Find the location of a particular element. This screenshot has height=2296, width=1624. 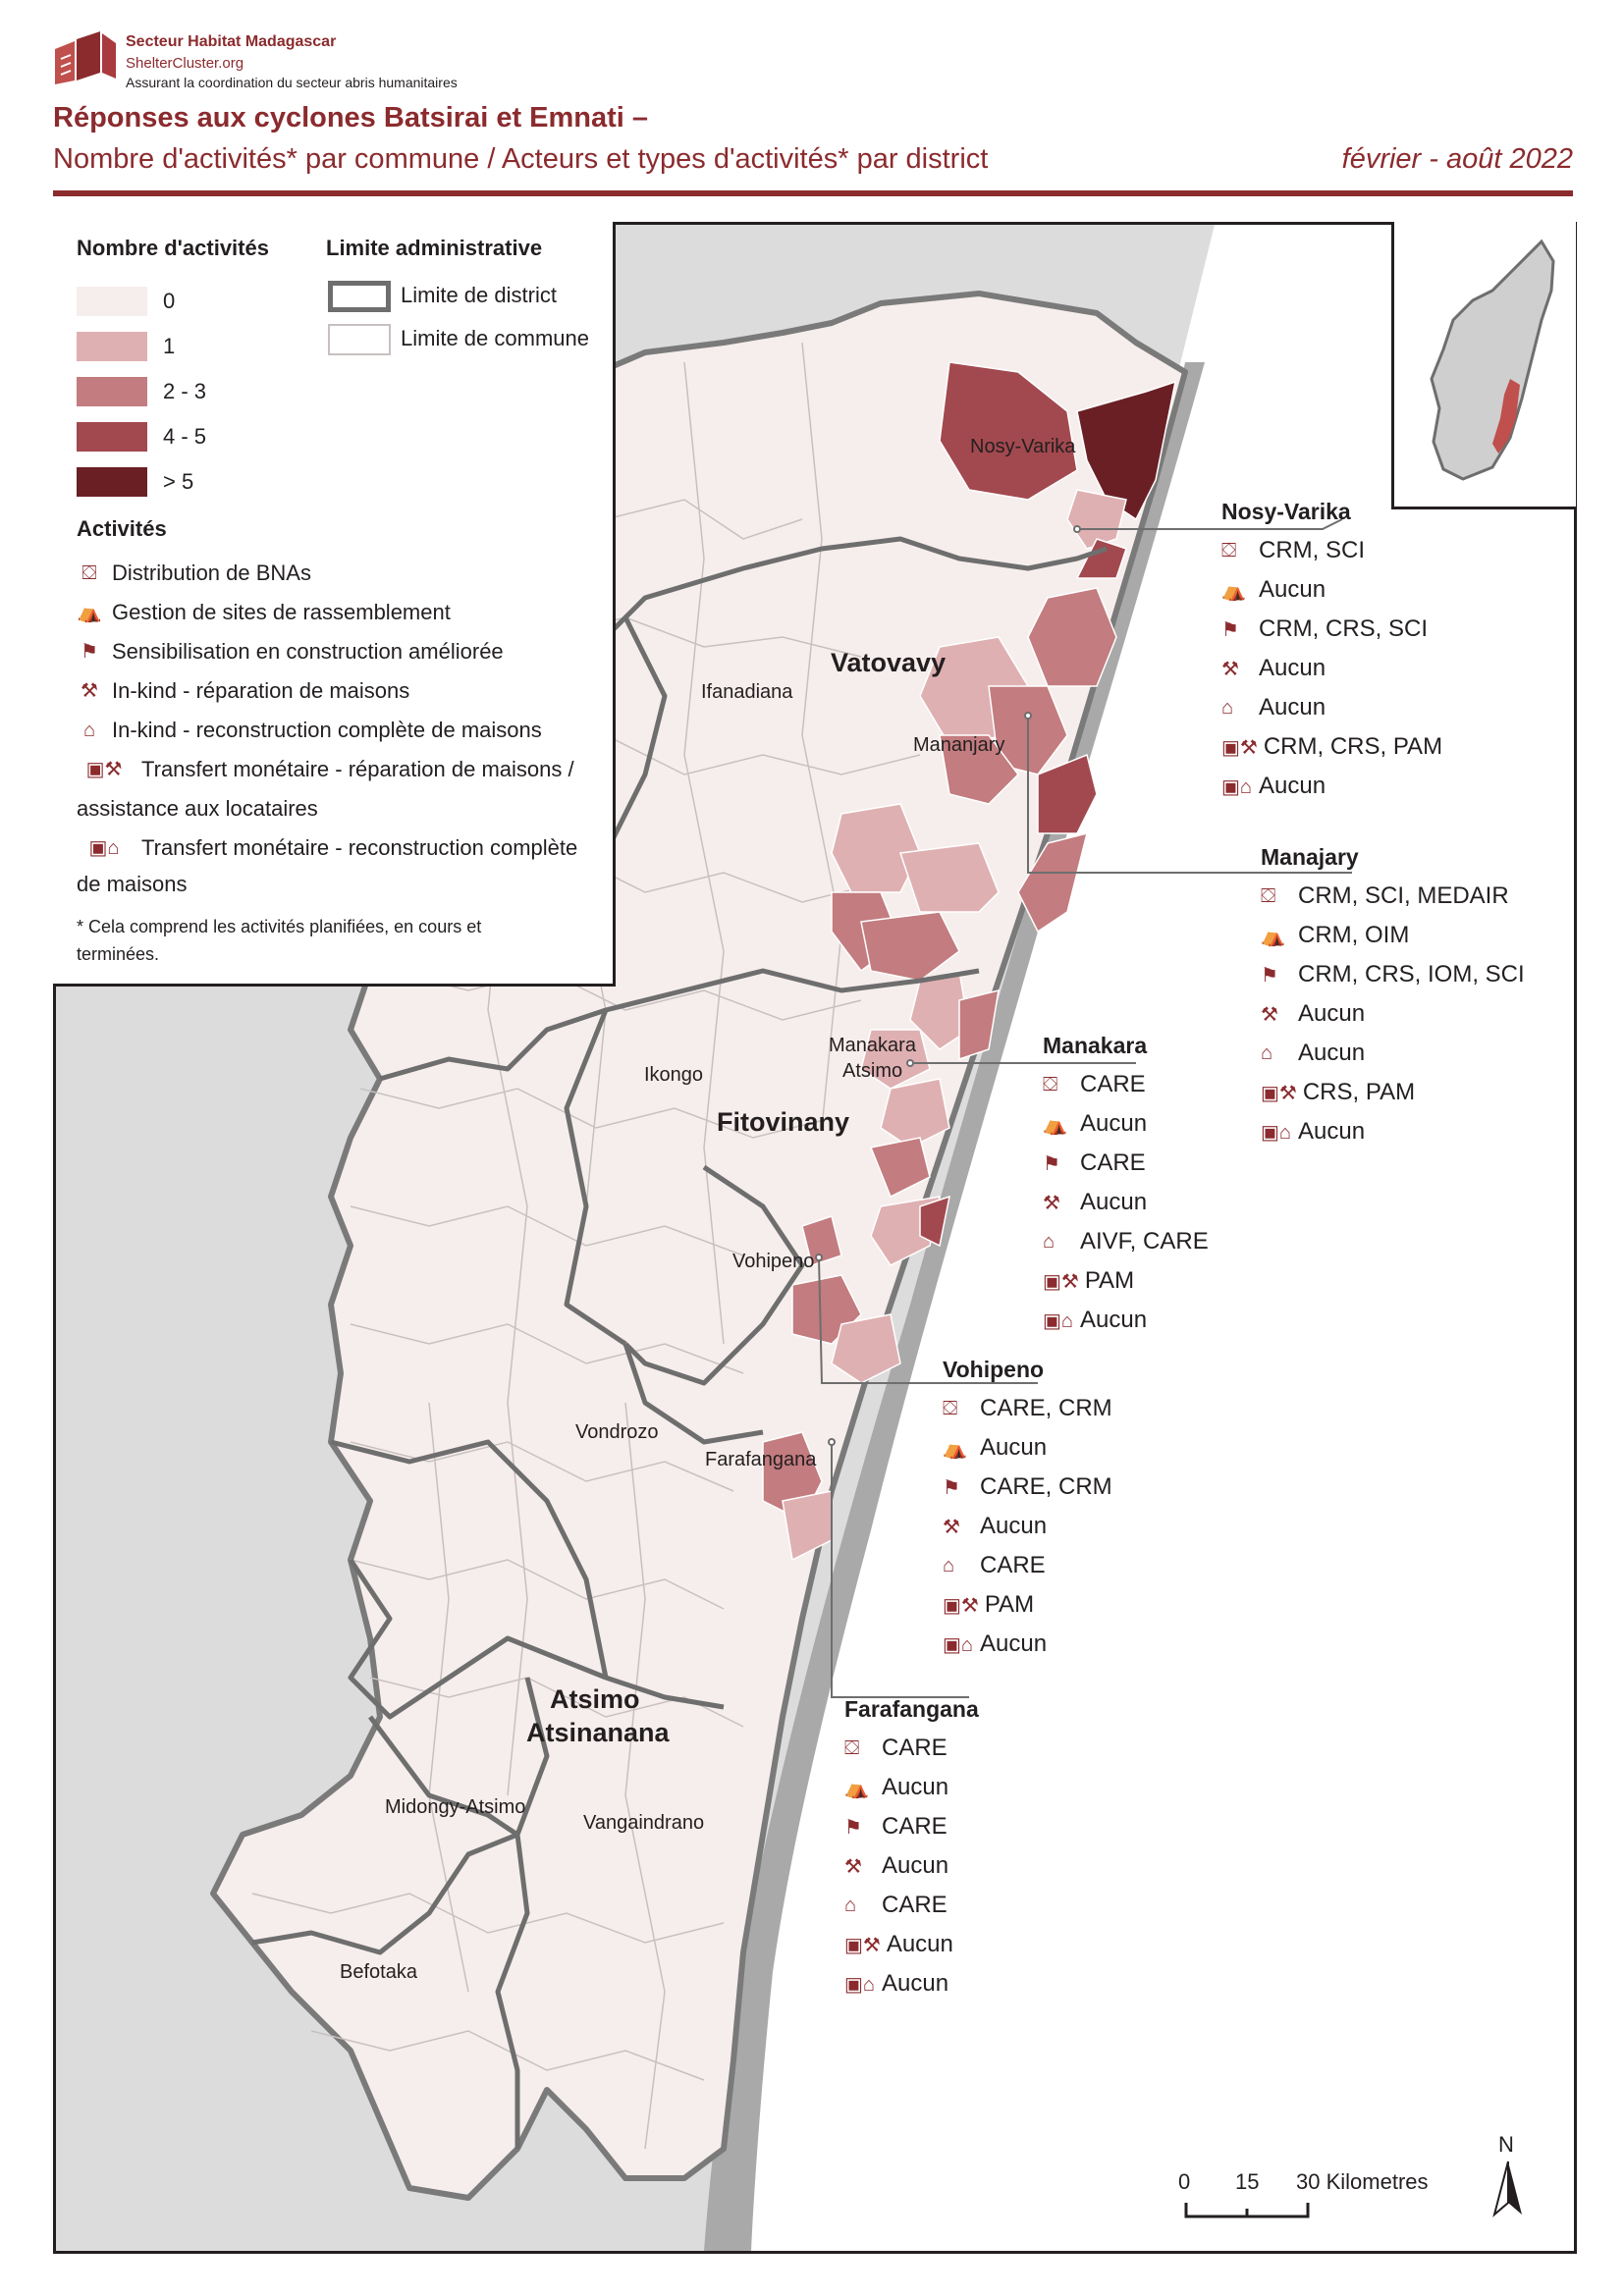

callout-actors: CRM, CRS, PAM is located at coordinates (1353, 746).